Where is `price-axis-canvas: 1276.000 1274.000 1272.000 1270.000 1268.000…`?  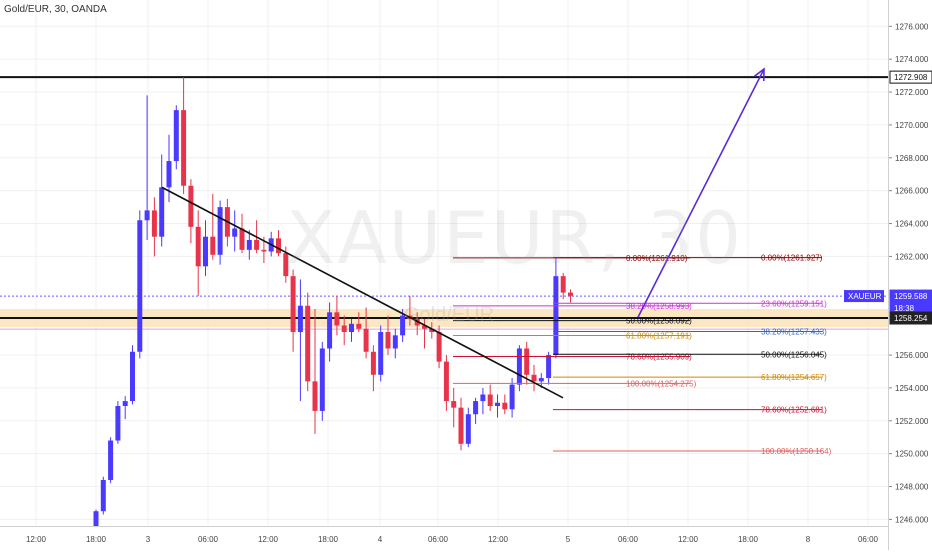 price-axis-canvas: 1276.000 1274.000 1272.000 1270.000 1268.000… is located at coordinates (910, 275).